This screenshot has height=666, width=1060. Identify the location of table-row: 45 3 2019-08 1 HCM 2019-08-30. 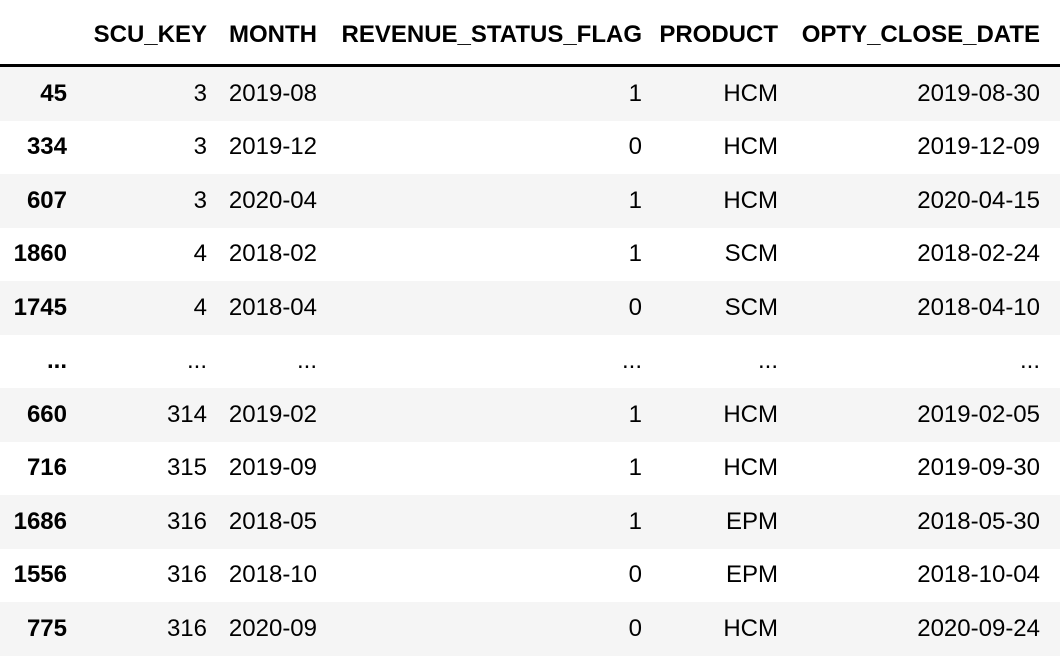
(530, 93).